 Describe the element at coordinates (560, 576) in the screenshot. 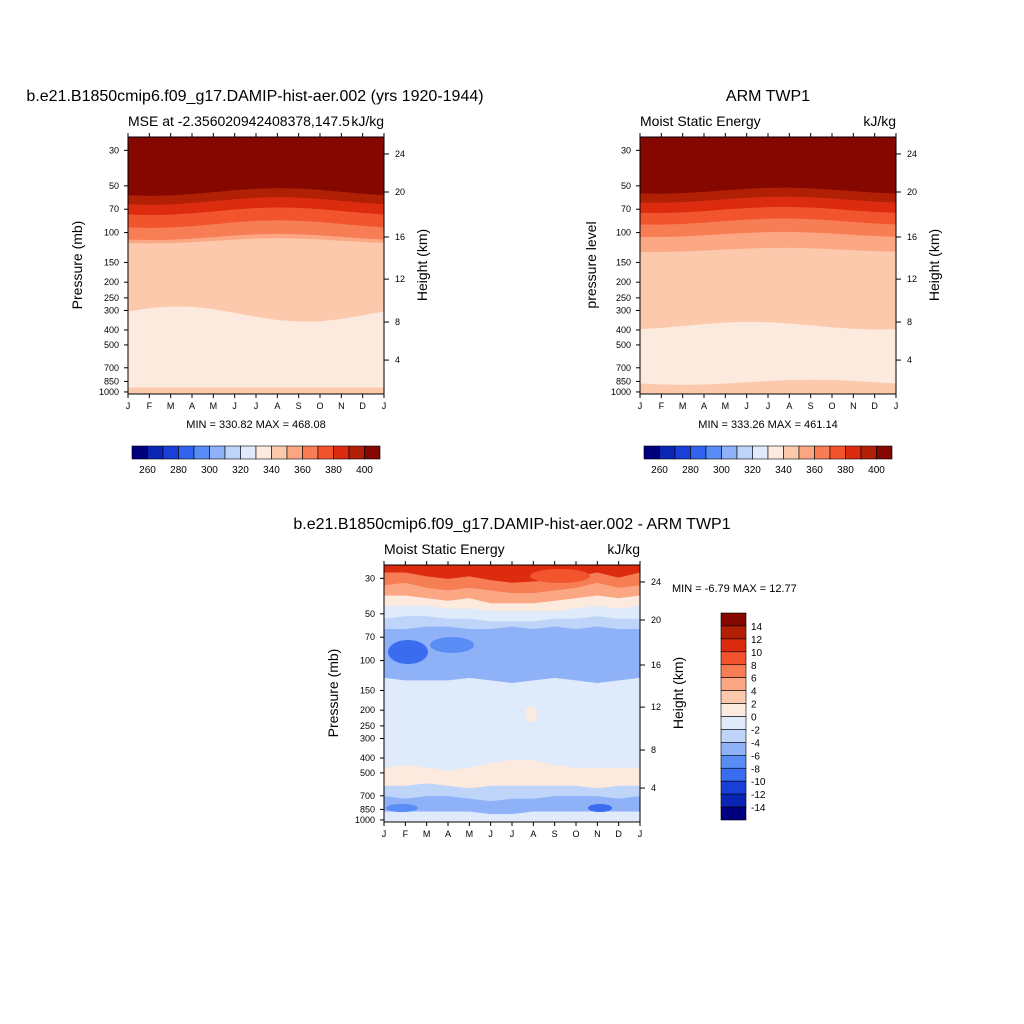

I see `contour-blob-top` at that location.